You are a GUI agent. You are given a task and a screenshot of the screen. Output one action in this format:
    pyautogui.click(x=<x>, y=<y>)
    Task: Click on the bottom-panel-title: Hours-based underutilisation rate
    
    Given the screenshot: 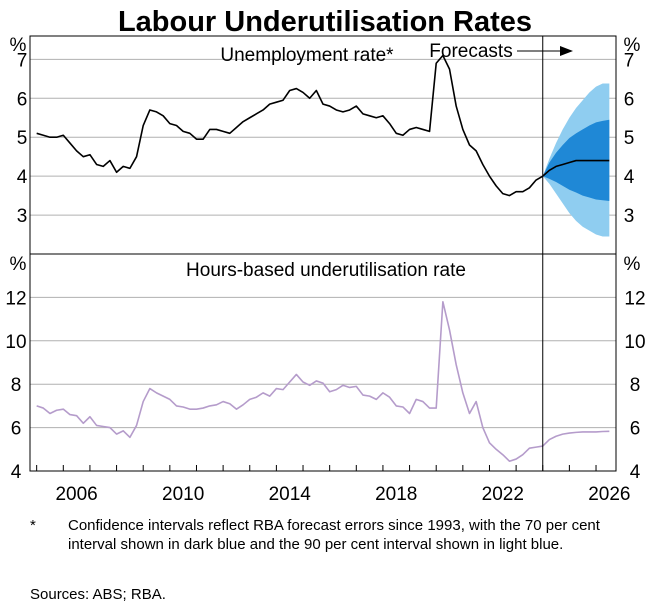 What is the action you would take?
    pyautogui.click(x=326, y=270)
    